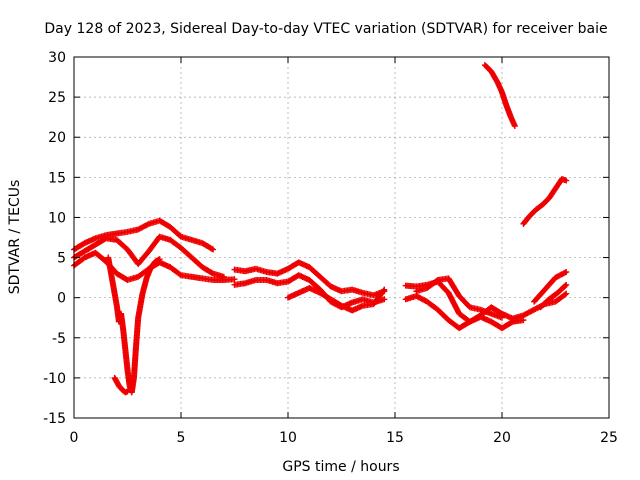 The height and width of the screenshot is (480, 640). I want to click on x-tick-label: 15, so click(395, 438).